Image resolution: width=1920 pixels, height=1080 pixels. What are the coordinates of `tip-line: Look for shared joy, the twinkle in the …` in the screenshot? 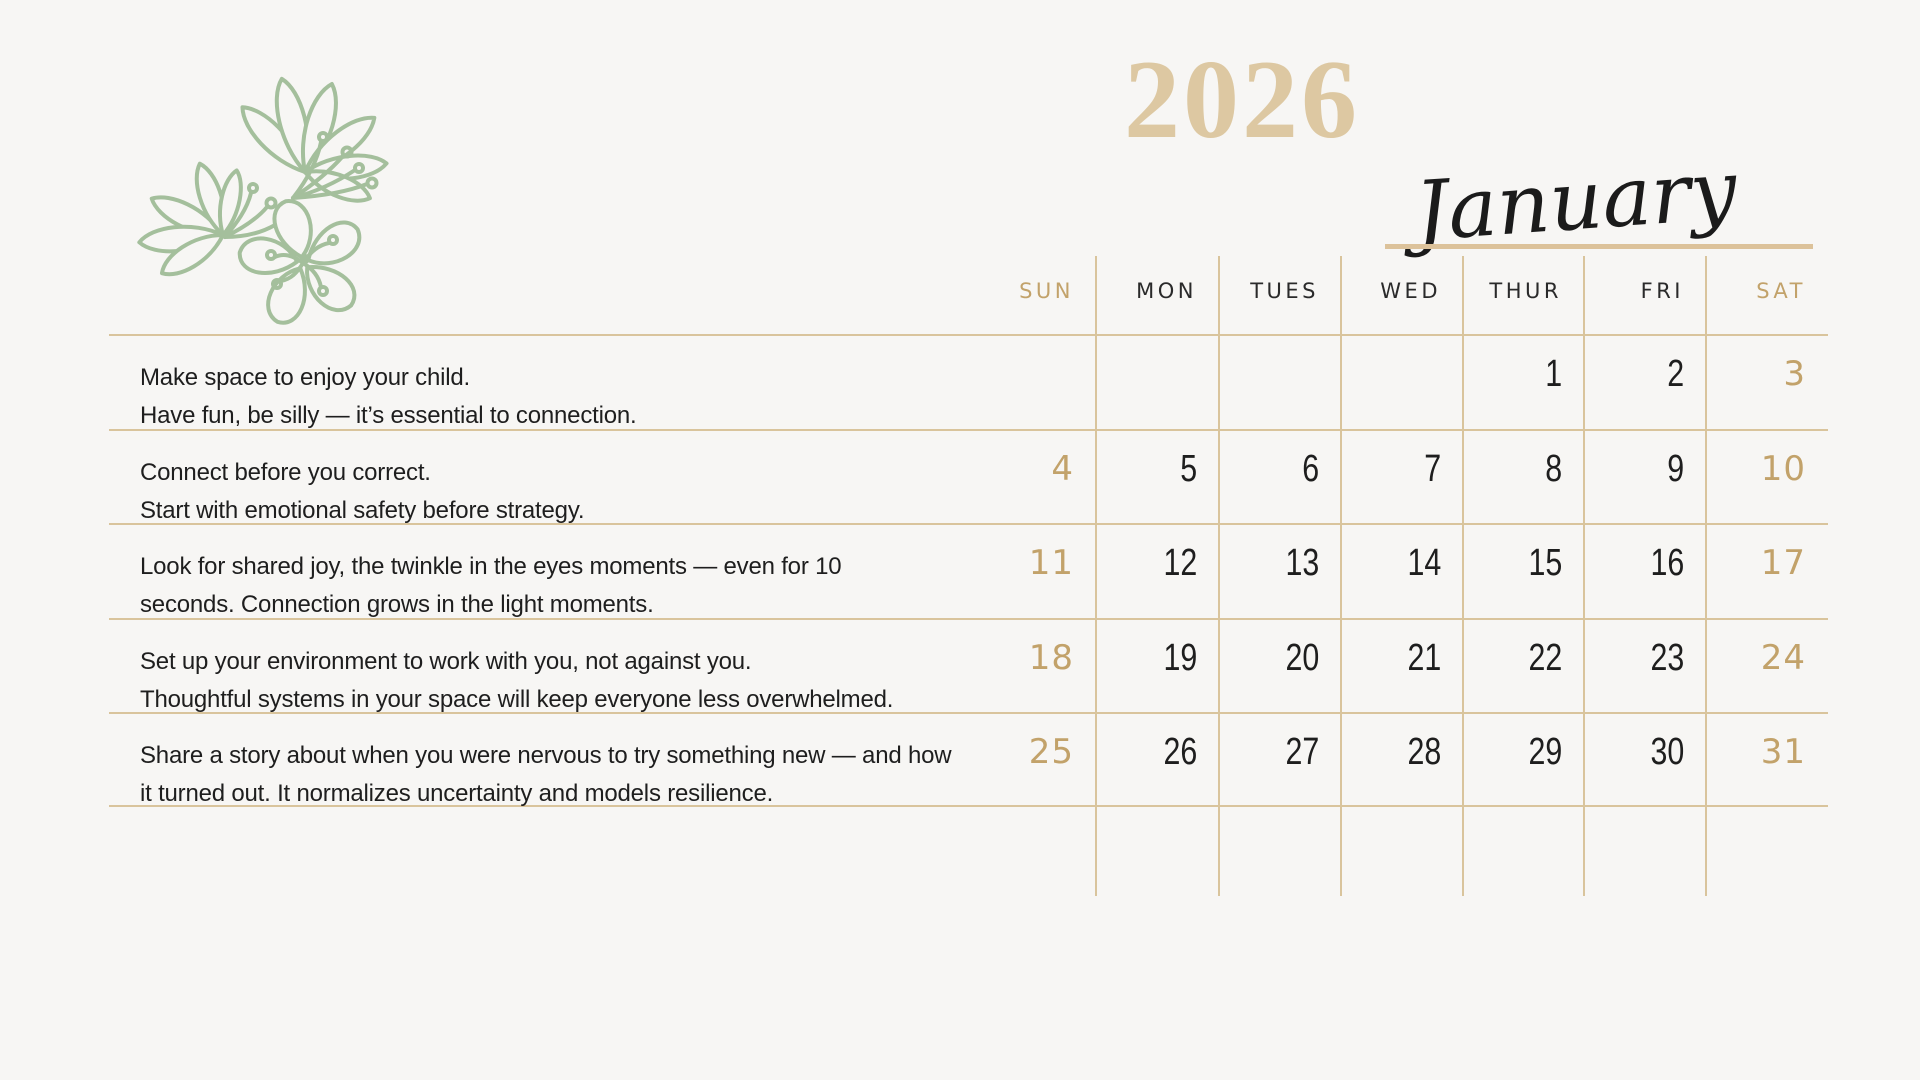 It's located at (491, 566).